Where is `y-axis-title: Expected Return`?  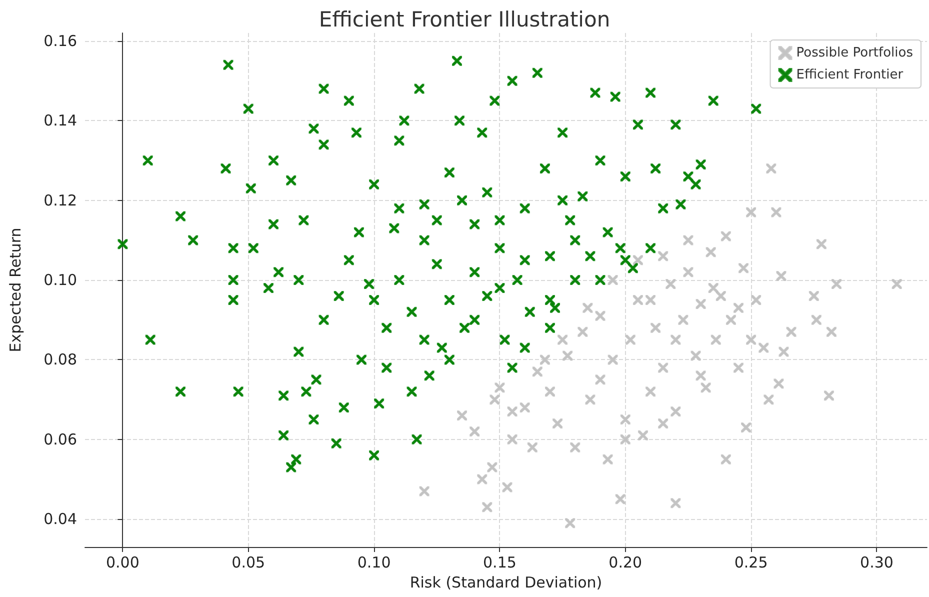
y-axis-title: Expected Return is located at coordinates (15, 290).